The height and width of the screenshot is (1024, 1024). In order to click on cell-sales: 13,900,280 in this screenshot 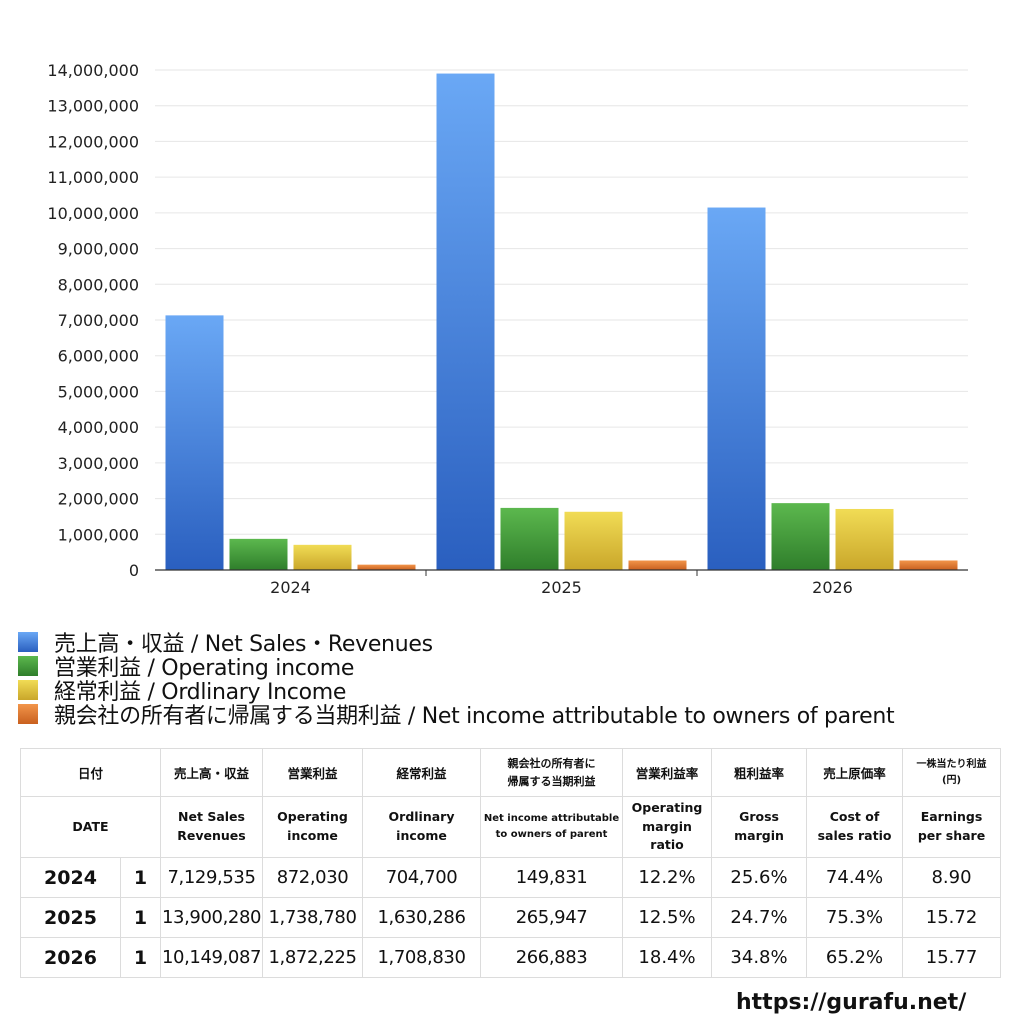, I will do `click(212, 917)`.